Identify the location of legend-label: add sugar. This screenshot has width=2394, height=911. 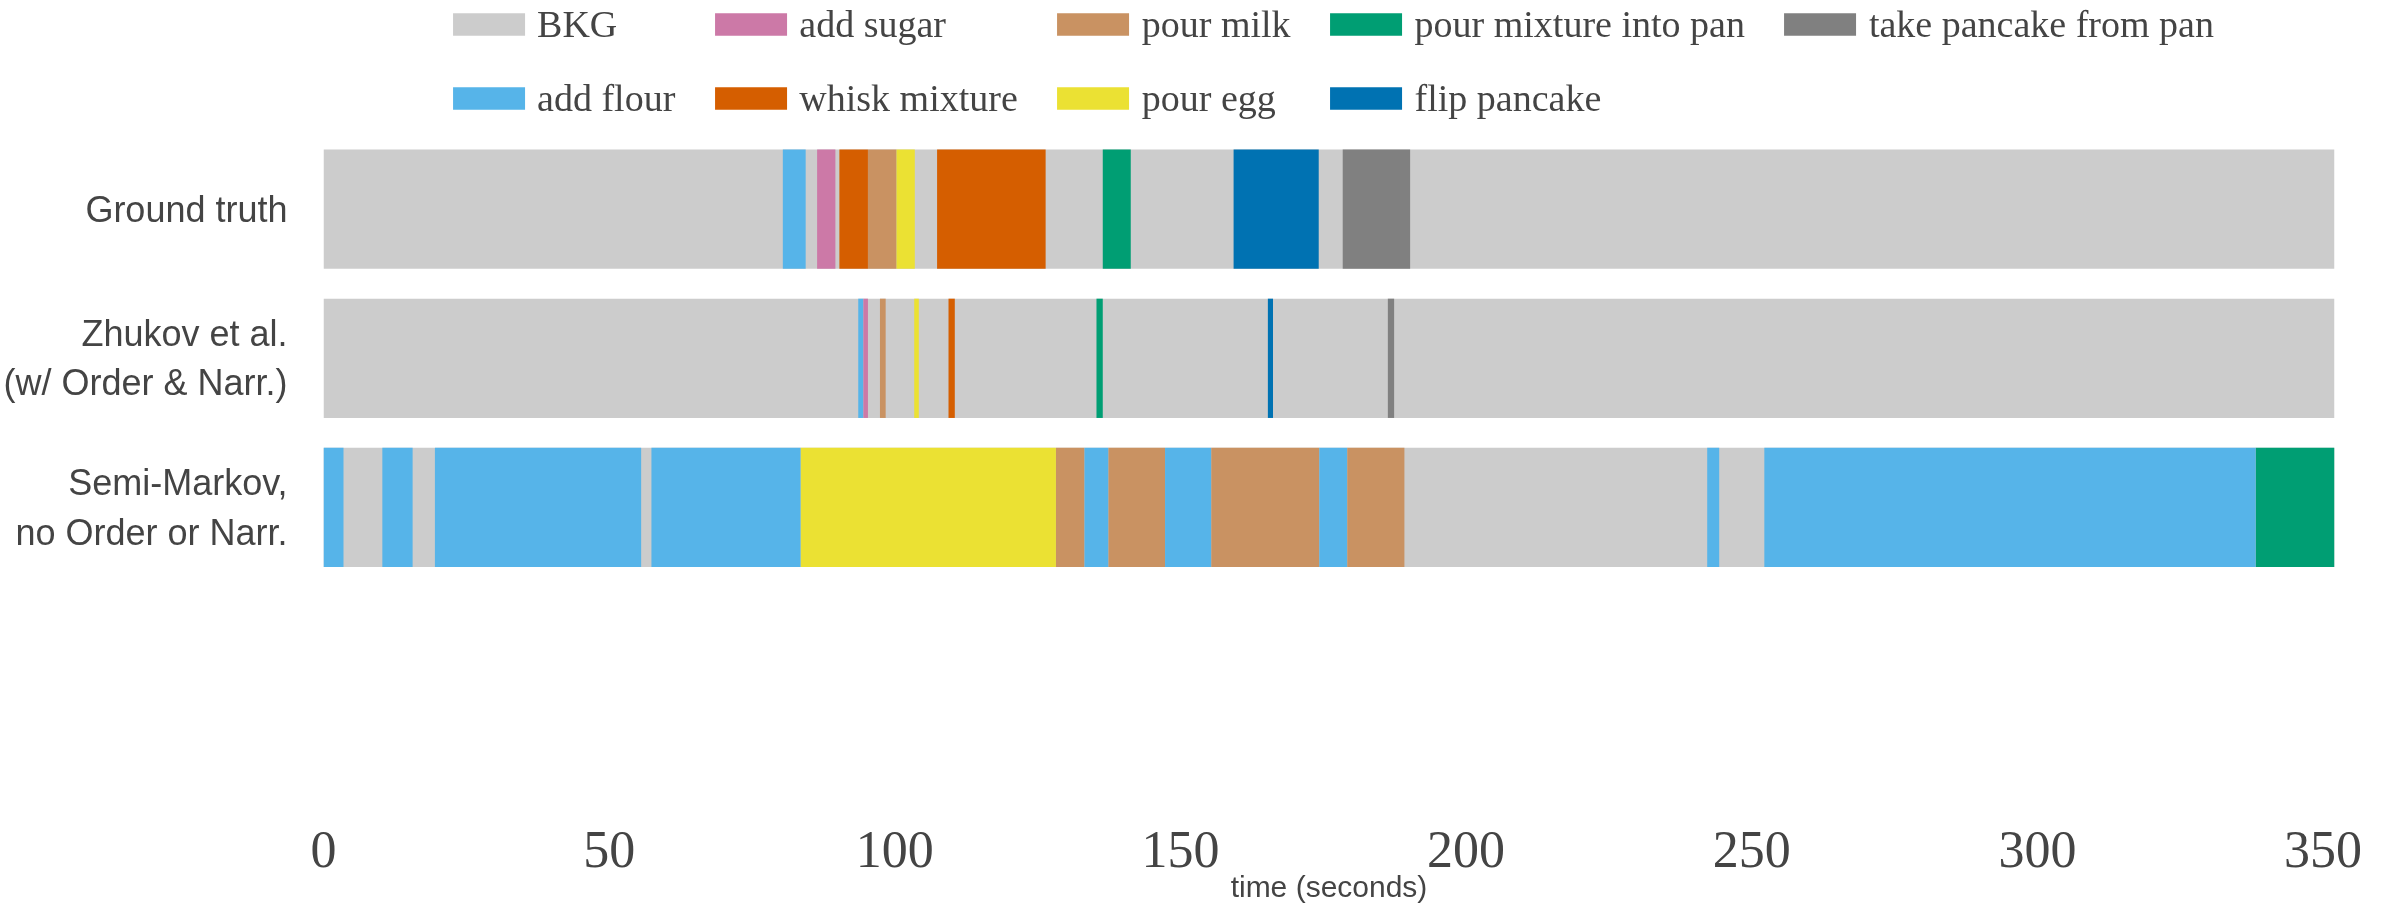
(872, 24).